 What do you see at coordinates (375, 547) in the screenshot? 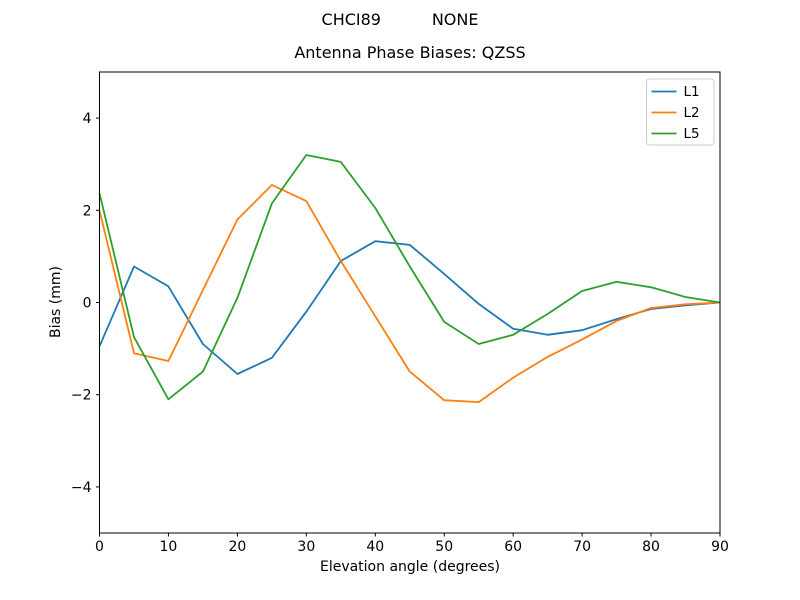
I see `x-tick-label: 40` at bounding box center [375, 547].